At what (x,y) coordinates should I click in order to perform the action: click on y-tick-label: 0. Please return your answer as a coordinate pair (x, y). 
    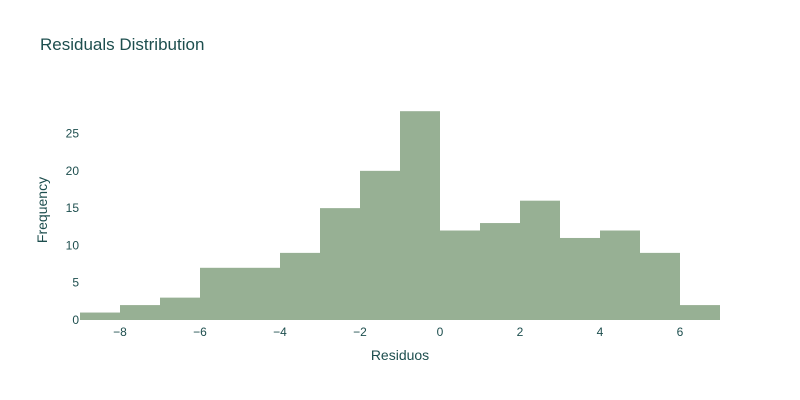
    Looking at the image, I should click on (75, 320).